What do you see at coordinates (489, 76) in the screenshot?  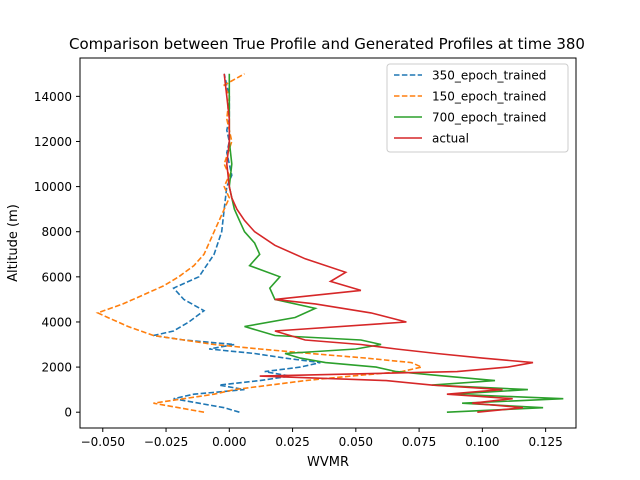 I see `legend-label-0: 350_epoch_trained` at bounding box center [489, 76].